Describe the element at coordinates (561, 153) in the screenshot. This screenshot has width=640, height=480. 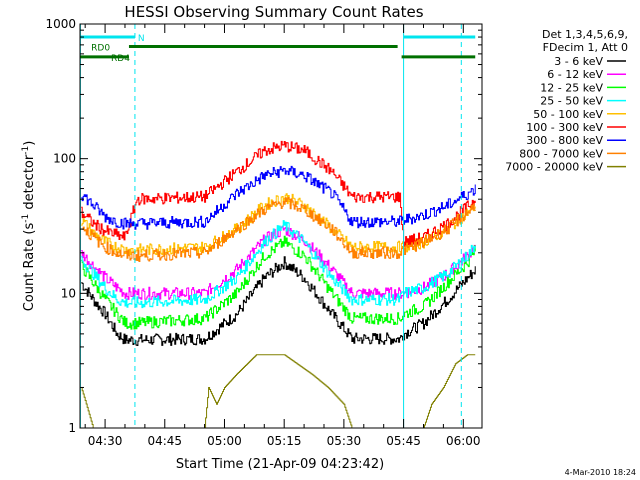
I see `legend-label-800-7000-kev: 800 - 7000 keV` at that location.